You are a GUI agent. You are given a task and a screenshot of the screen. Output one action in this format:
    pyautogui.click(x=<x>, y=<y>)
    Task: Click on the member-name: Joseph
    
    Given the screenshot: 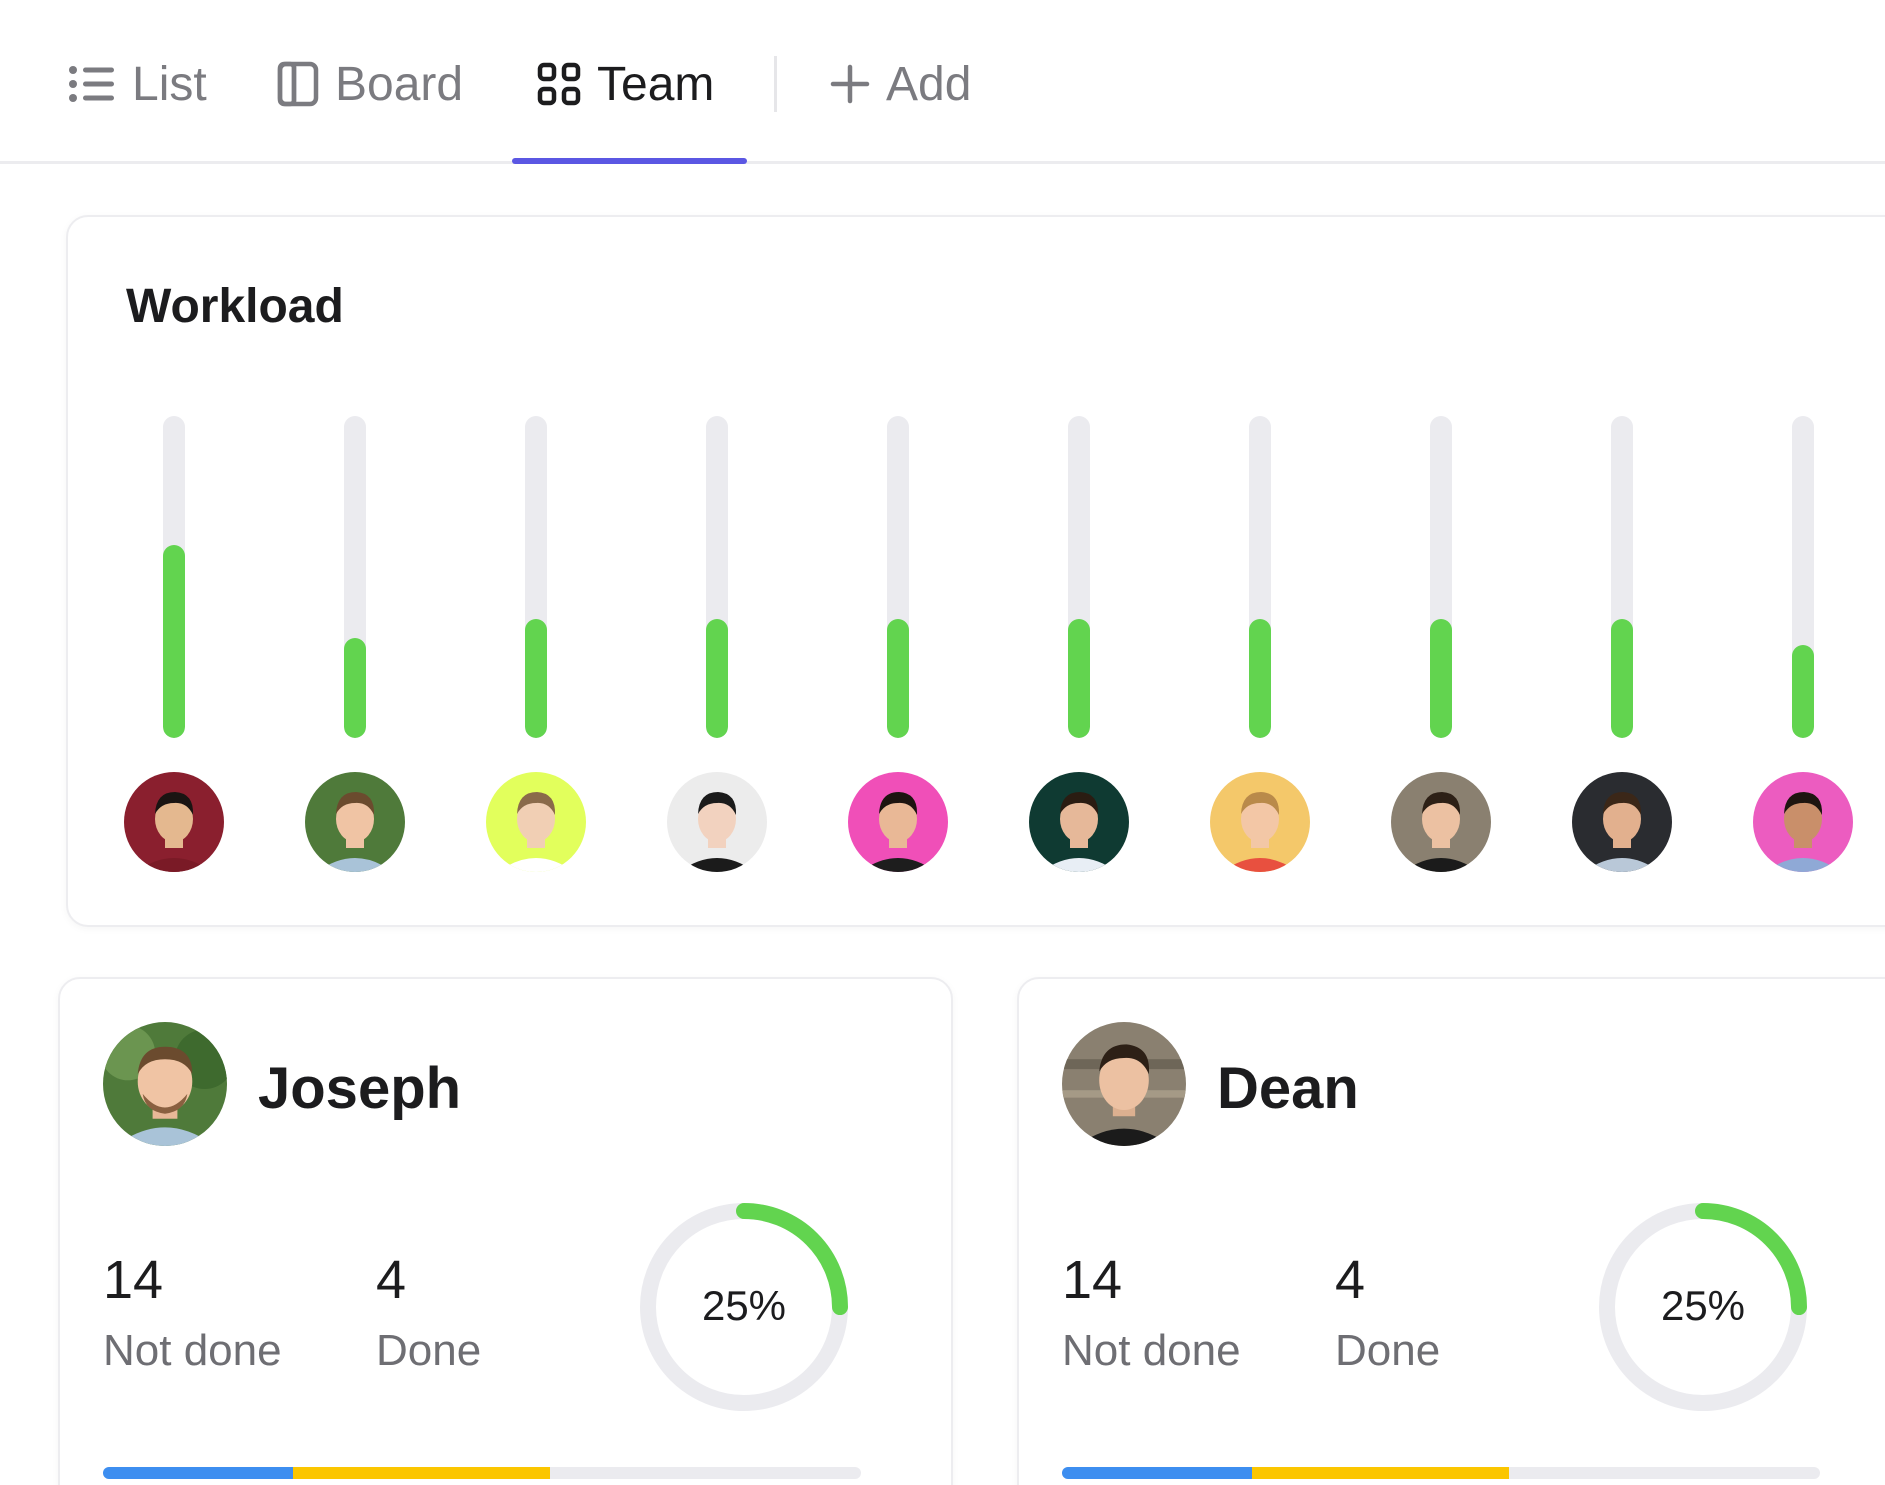 What is the action you would take?
    pyautogui.click(x=360, y=1088)
    